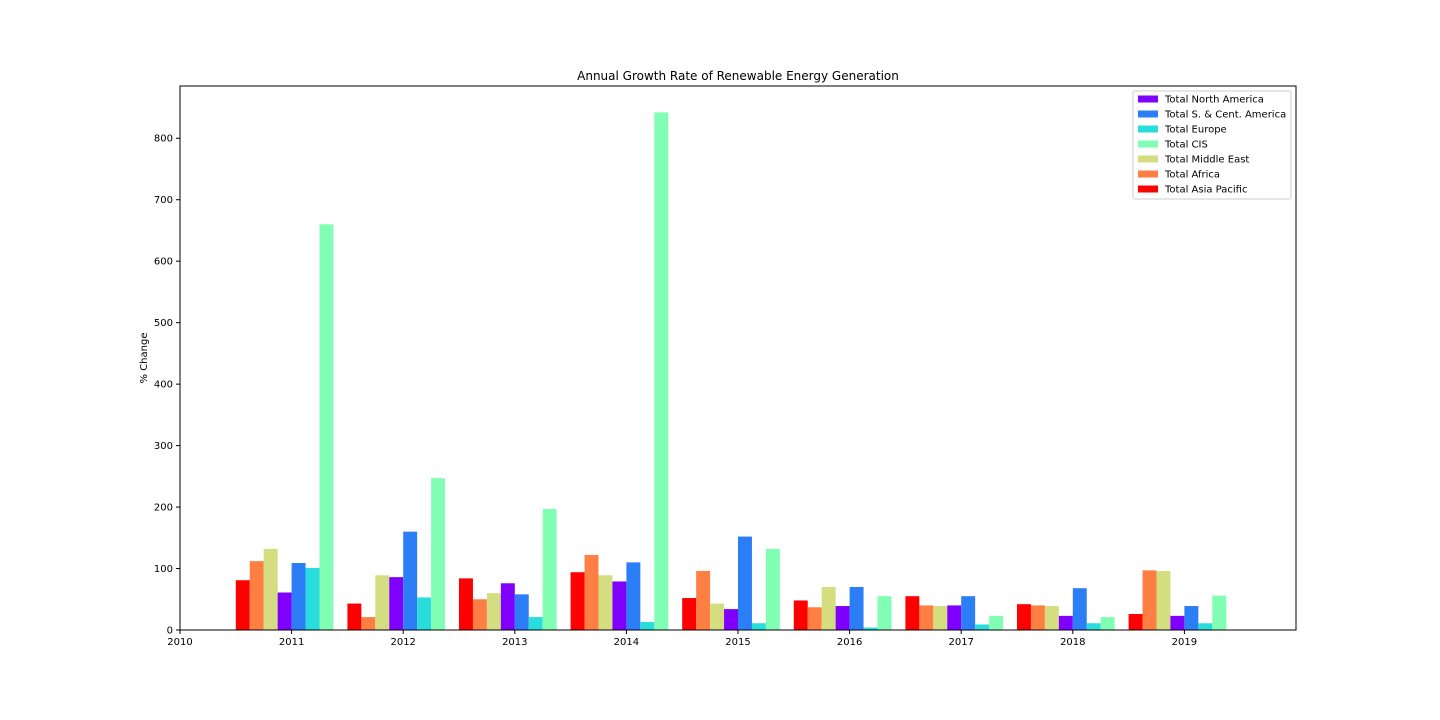 This screenshot has width=1440, height=720. What do you see at coordinates (1148, 174) in the screenshot?
I see `legend-swatch-total-africa` at bounding box center [1148, 174].